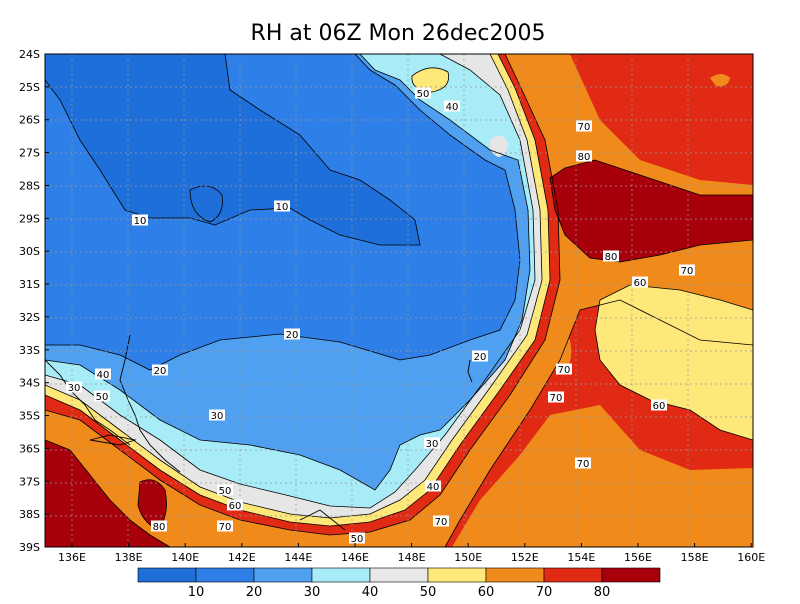 The image size is (800, 604). What do you see at coordinates (602, 592) in the screenshot?
I see `legend-label: 80` at bounding box center [602, 592].